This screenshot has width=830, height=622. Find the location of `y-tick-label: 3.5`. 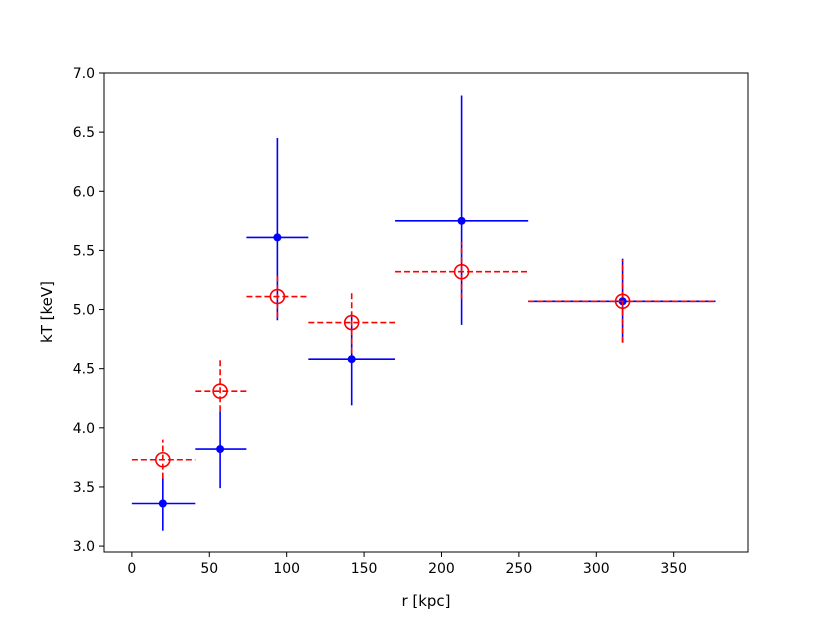

y-tick-label: 3.5 is located at coordinates (84, 488).